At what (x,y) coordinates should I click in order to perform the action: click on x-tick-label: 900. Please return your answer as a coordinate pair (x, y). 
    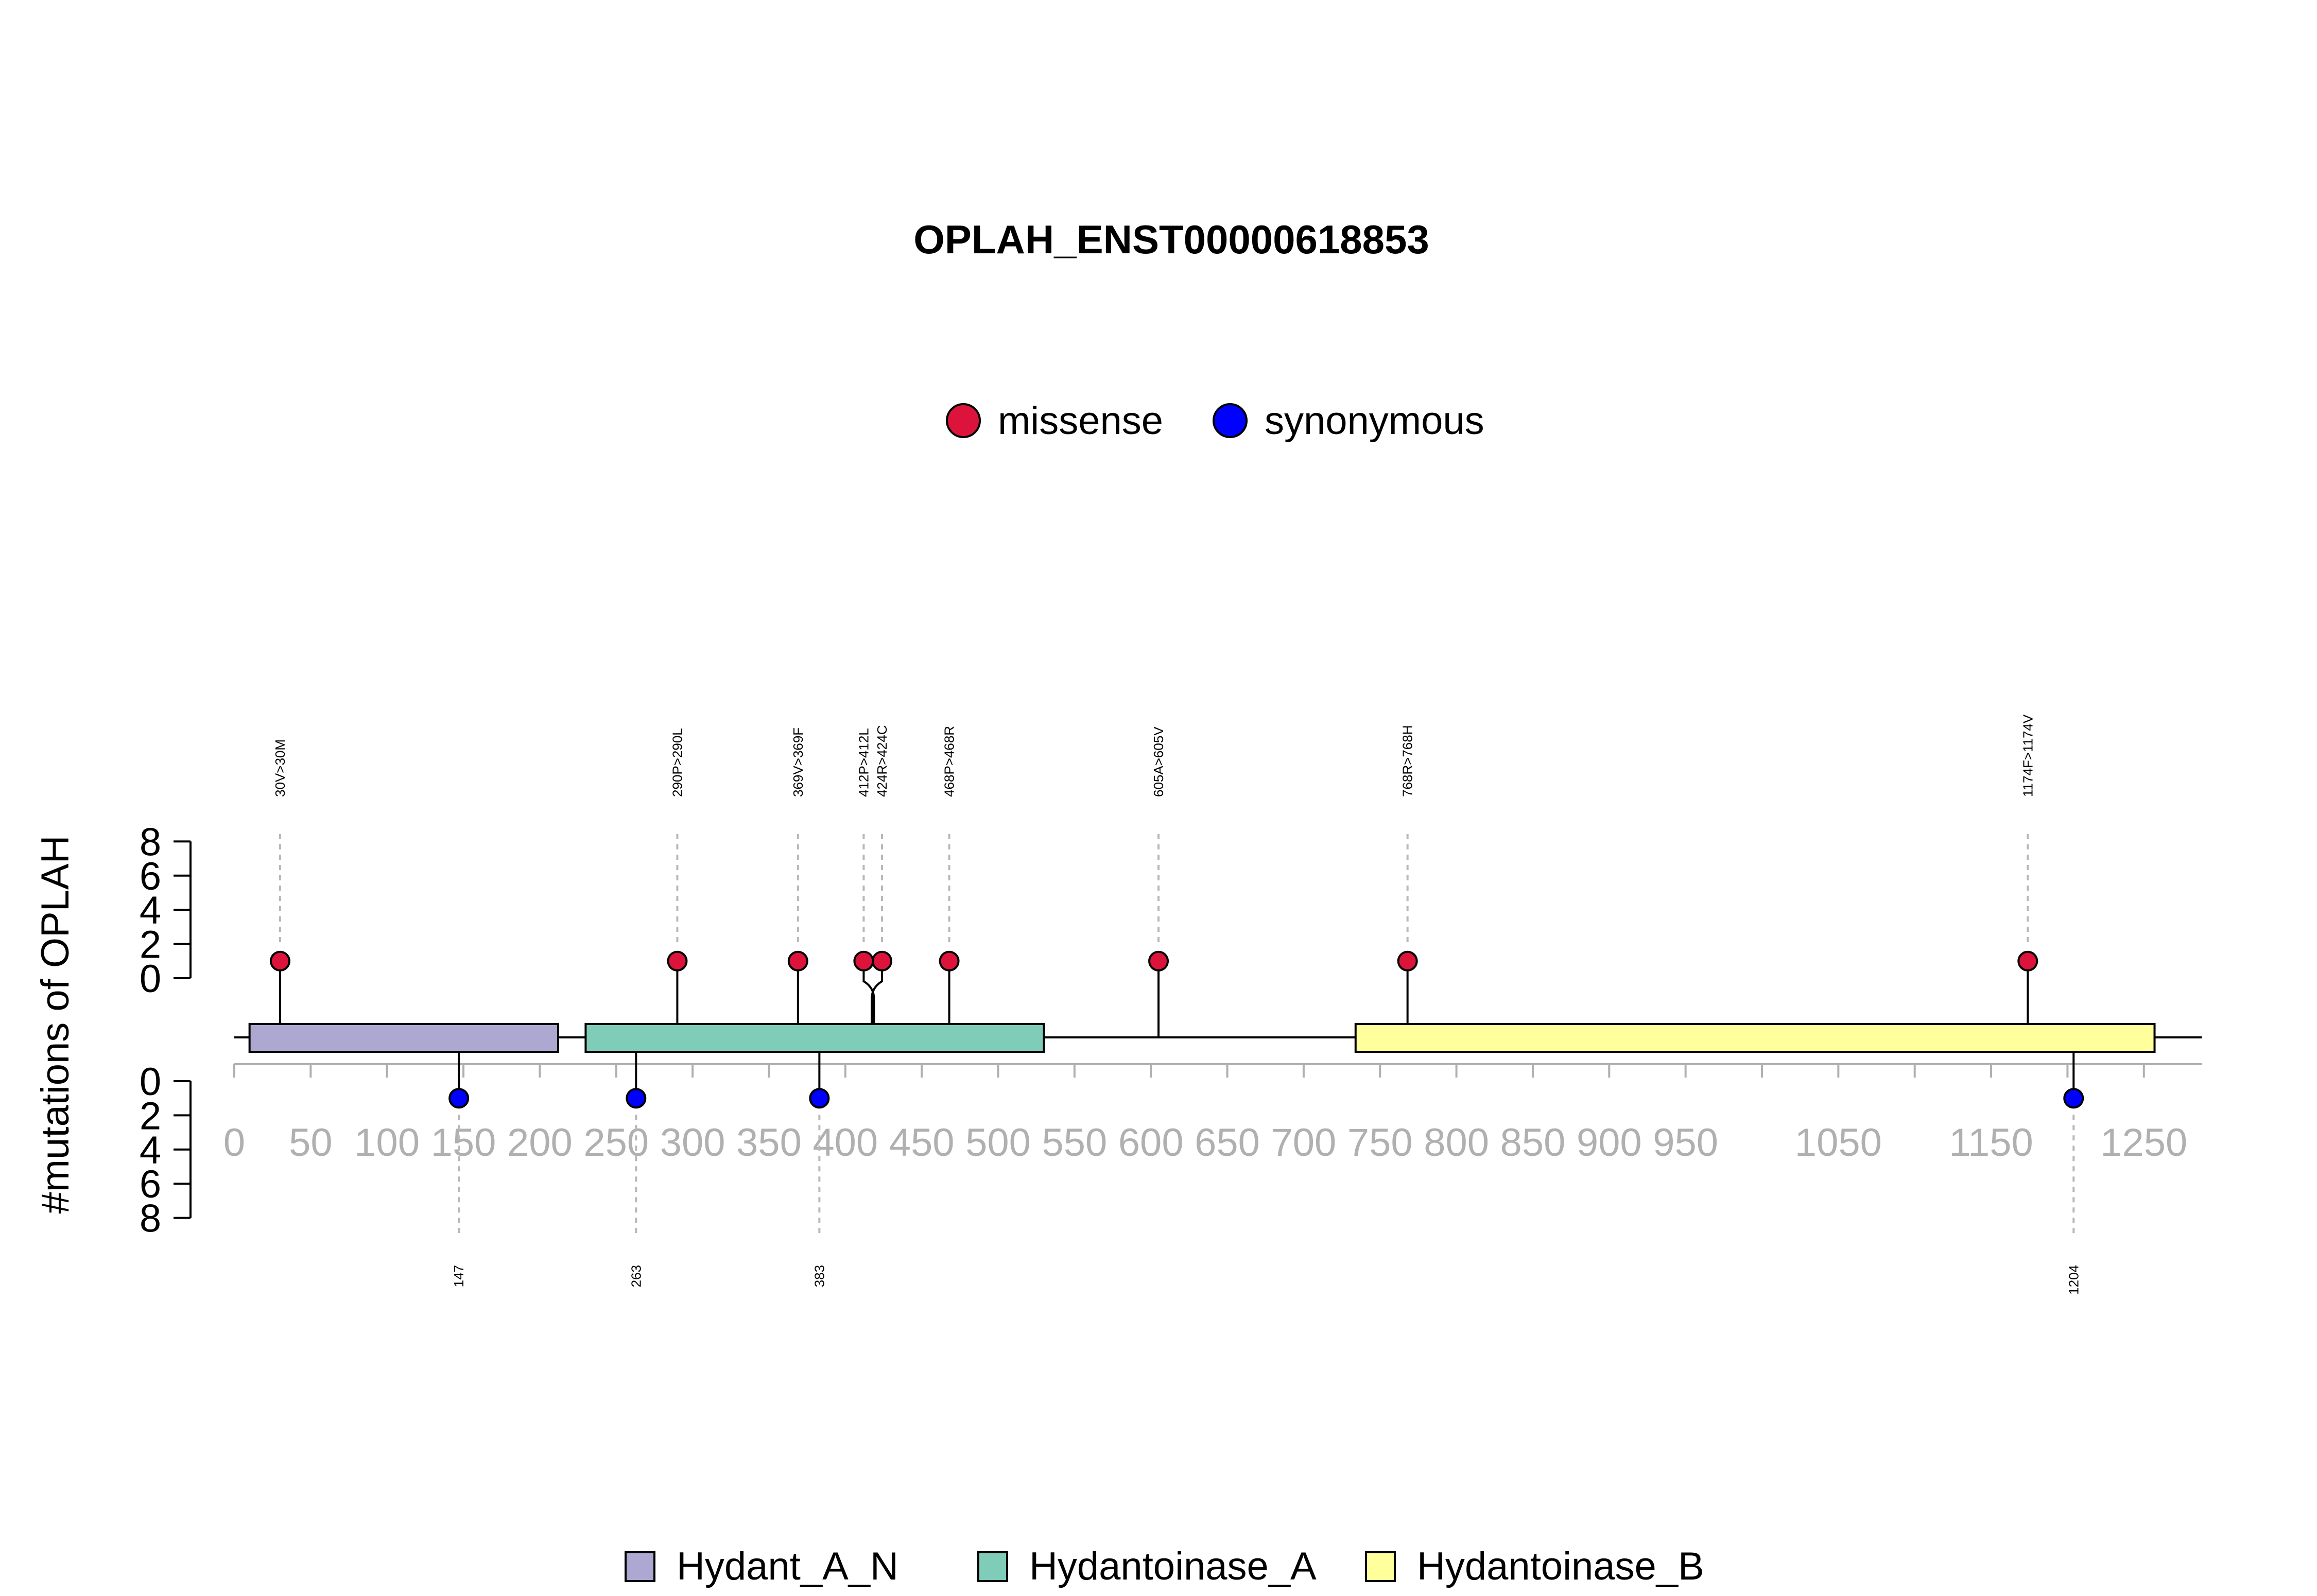
    Looking at the image, I should click on (1609, 1143).